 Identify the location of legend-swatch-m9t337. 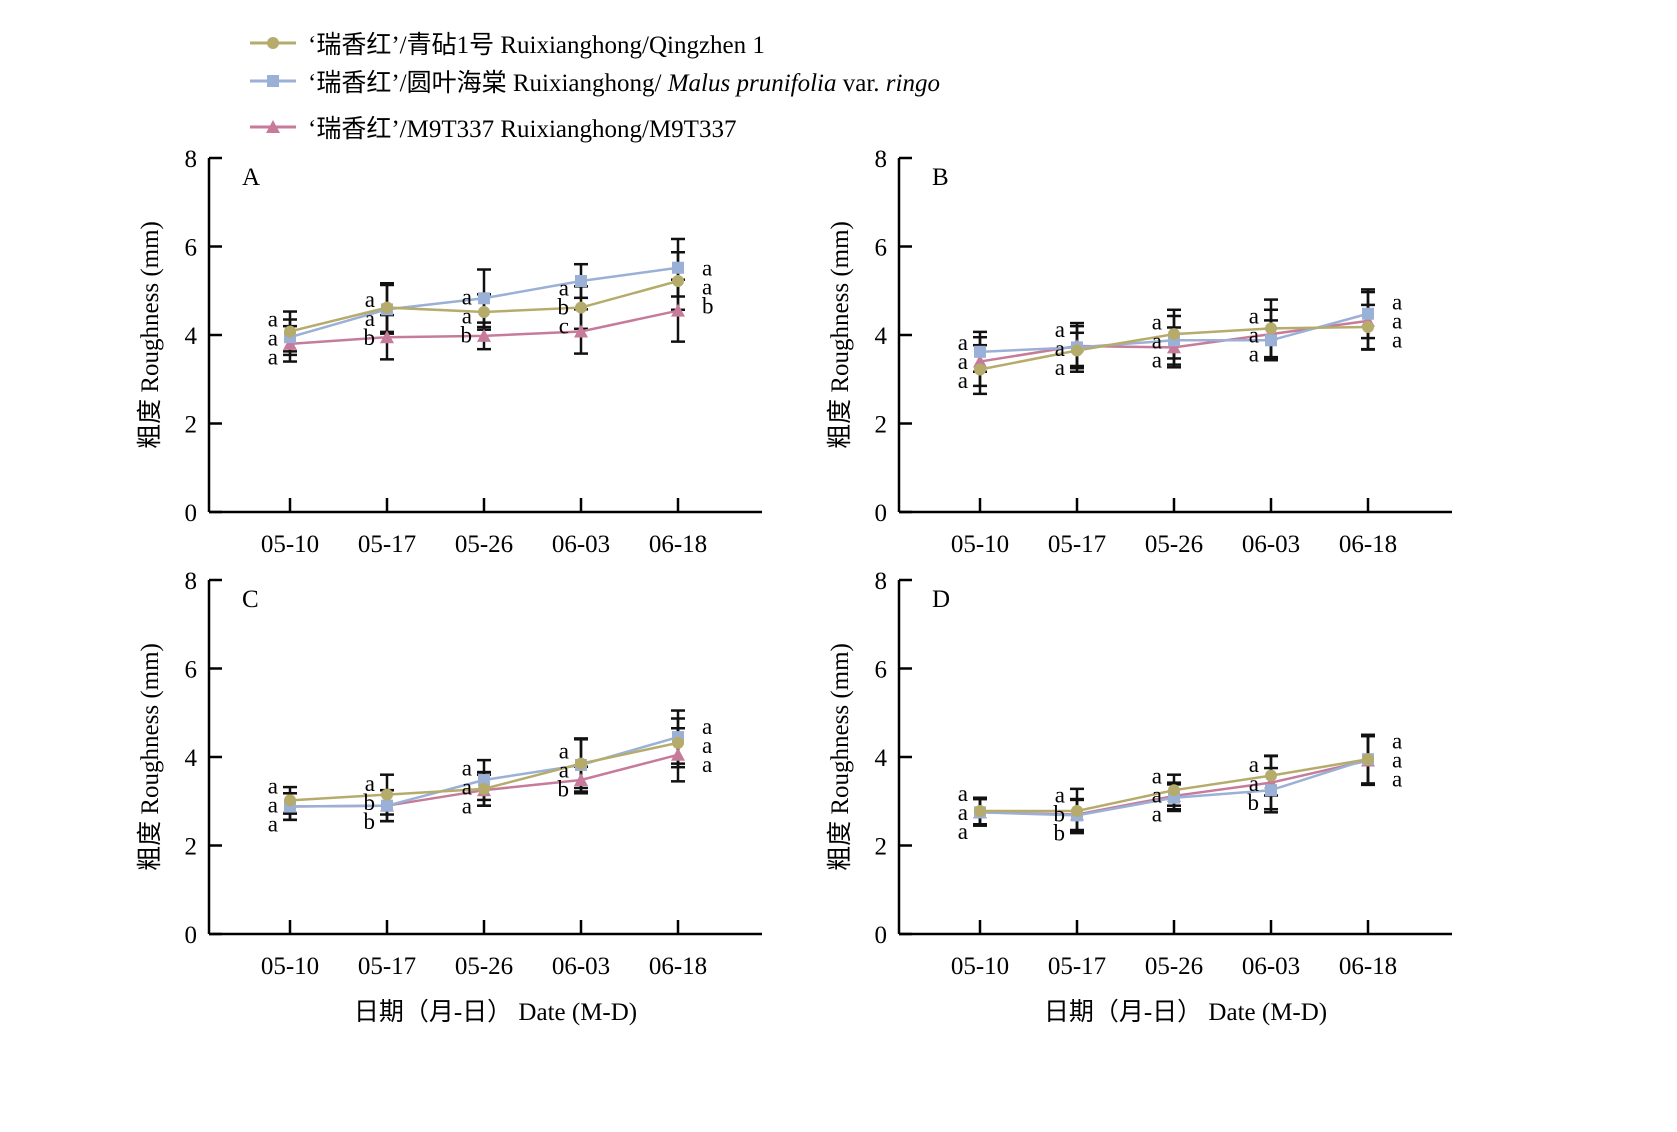
(273, 126).